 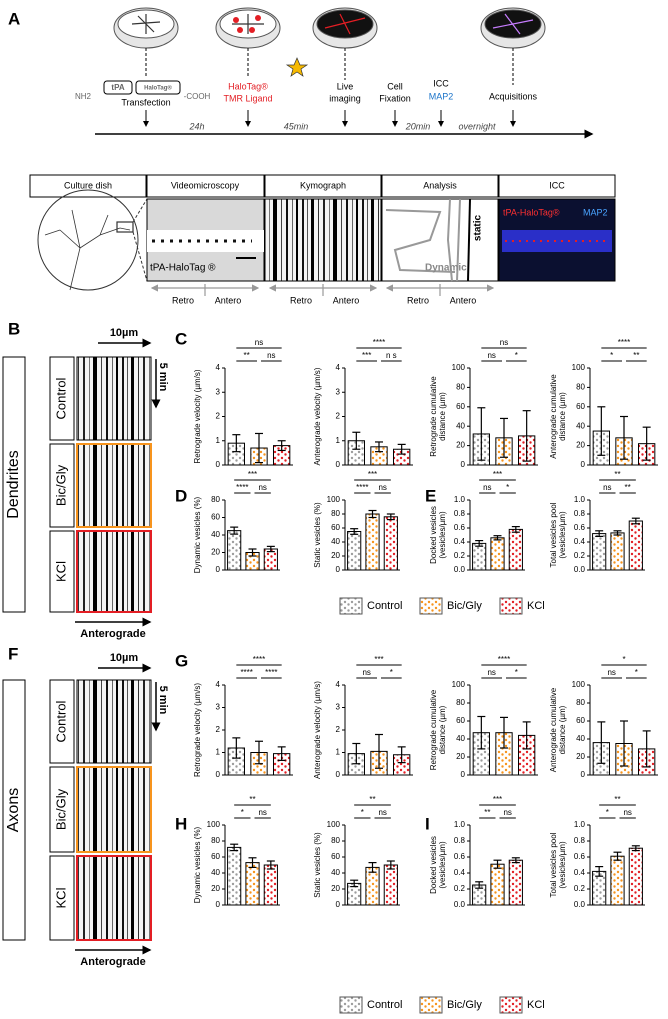 I want to click on compartment-box, so click(x=14, y=810).